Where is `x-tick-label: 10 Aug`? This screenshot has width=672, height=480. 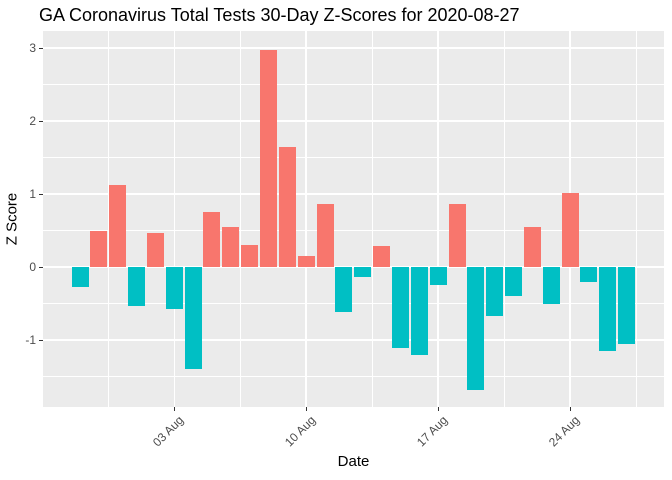 x-tick-label: 10 Aug is located at coordinates (300, 431).